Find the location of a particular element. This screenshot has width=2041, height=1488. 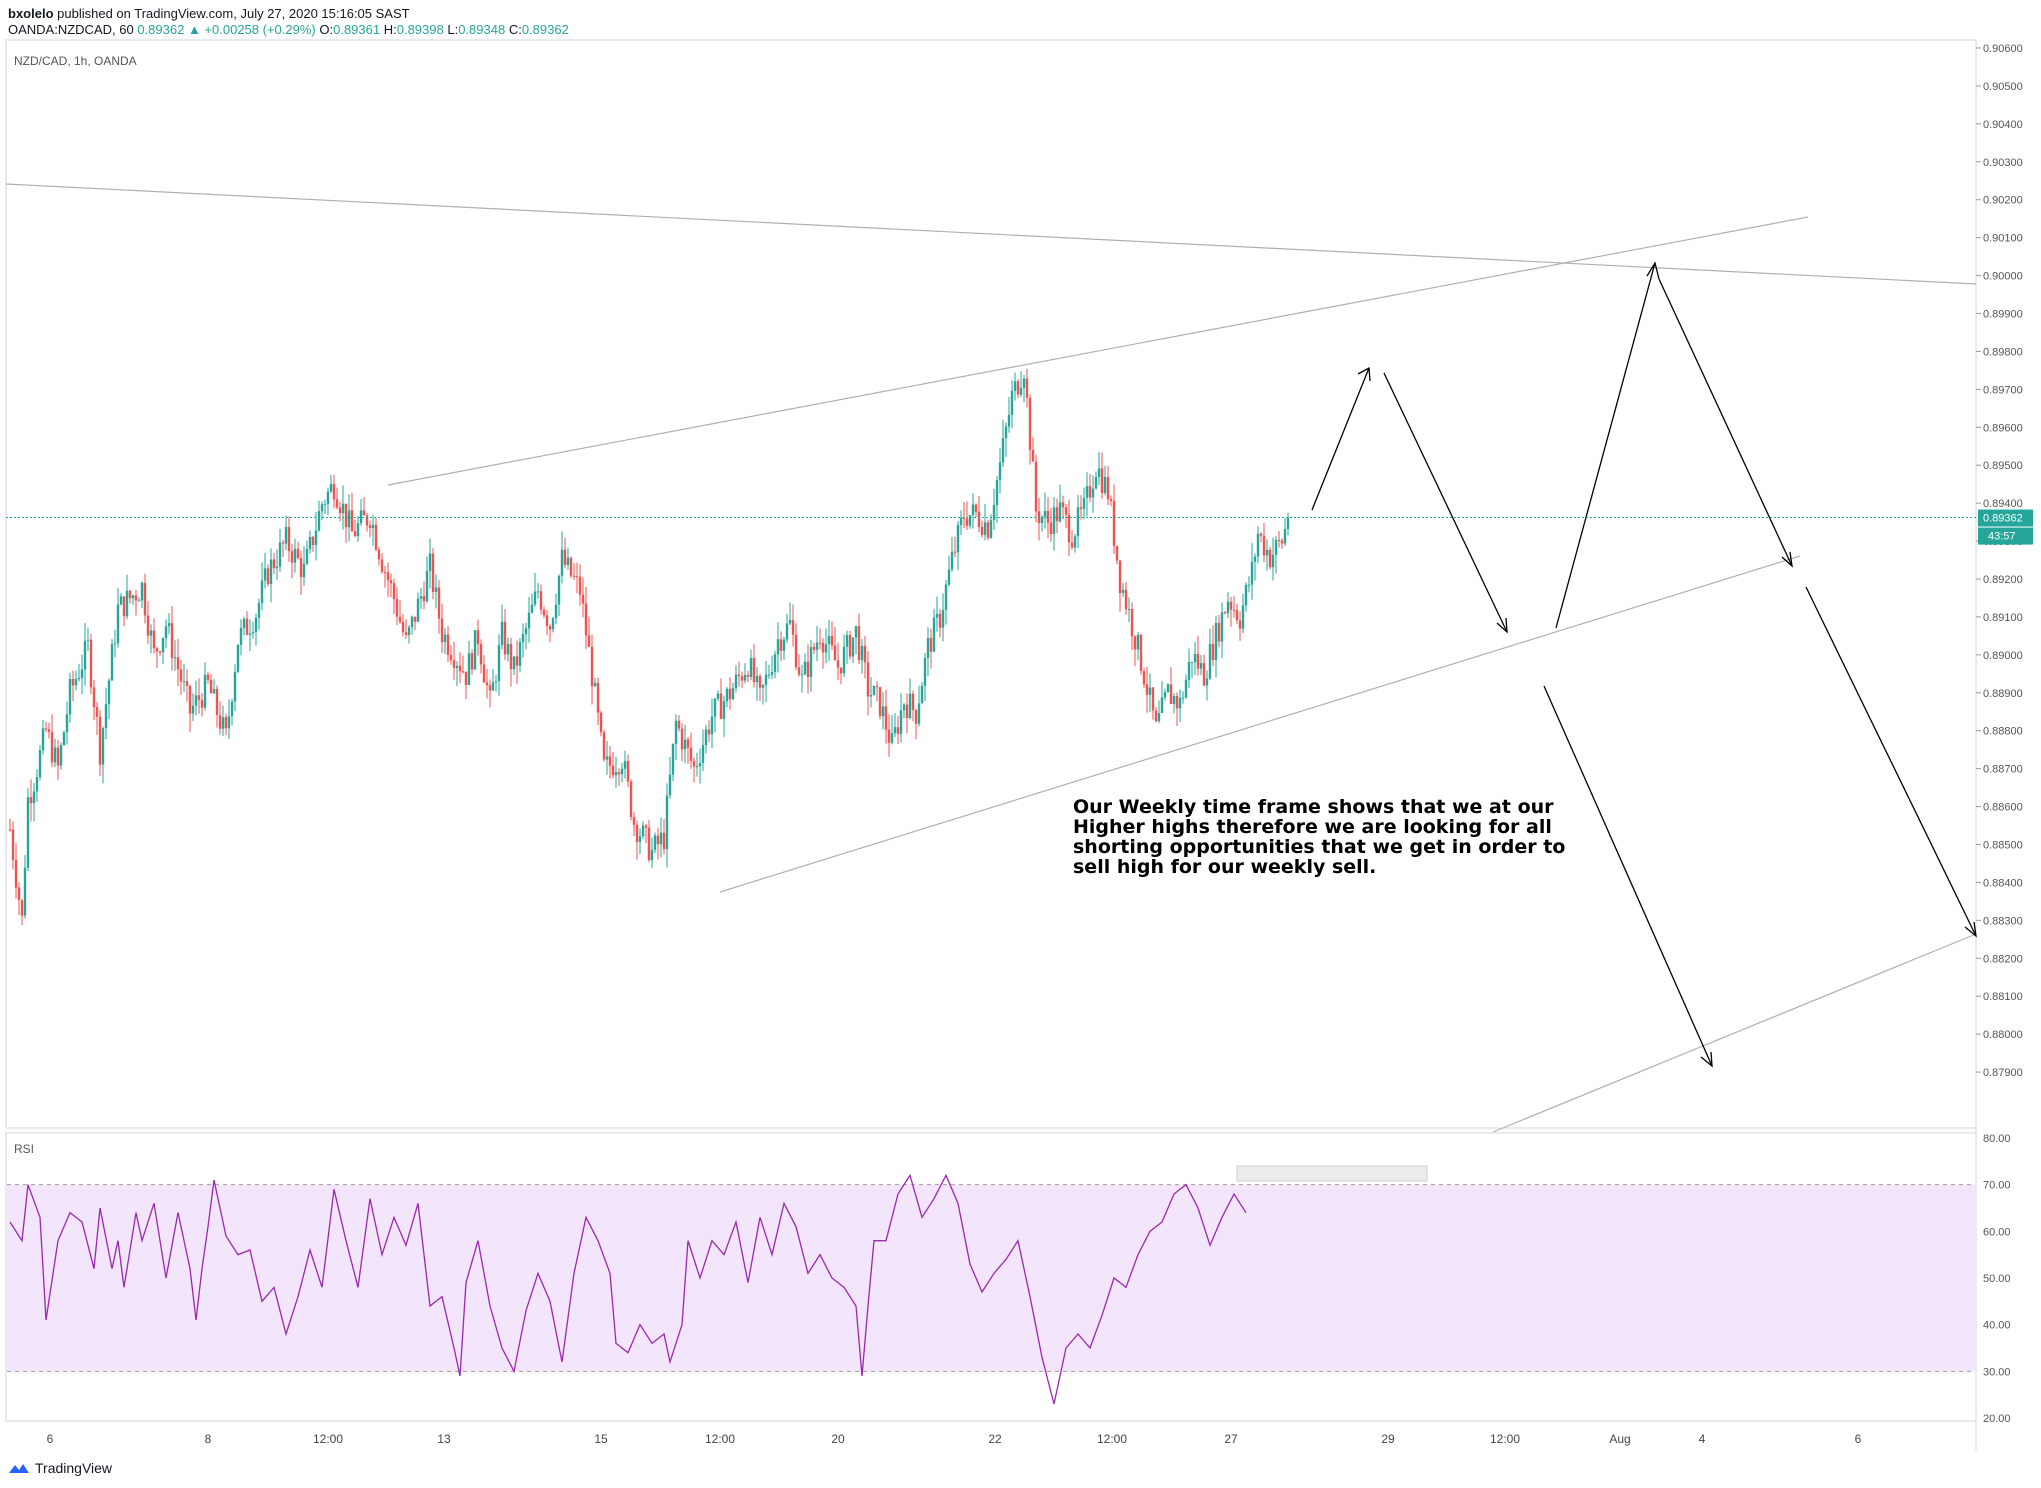

rsi-axis: 80.00 70.00 60.00 50.00 40.00 30.00 20.00 is located at coordinates (1997, 1279).